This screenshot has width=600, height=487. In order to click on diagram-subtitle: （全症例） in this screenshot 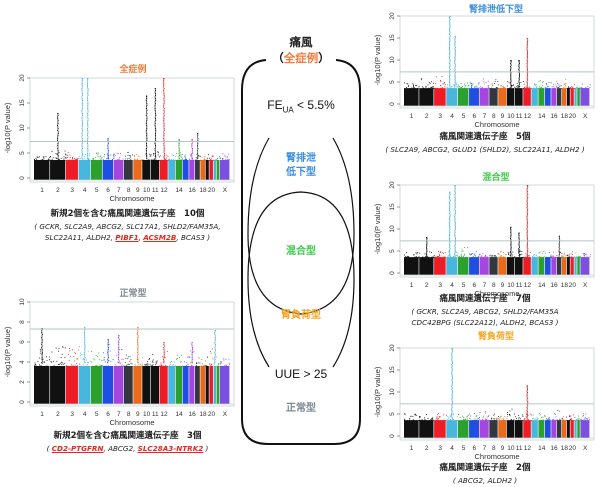, I will do `click(301, 58)`.